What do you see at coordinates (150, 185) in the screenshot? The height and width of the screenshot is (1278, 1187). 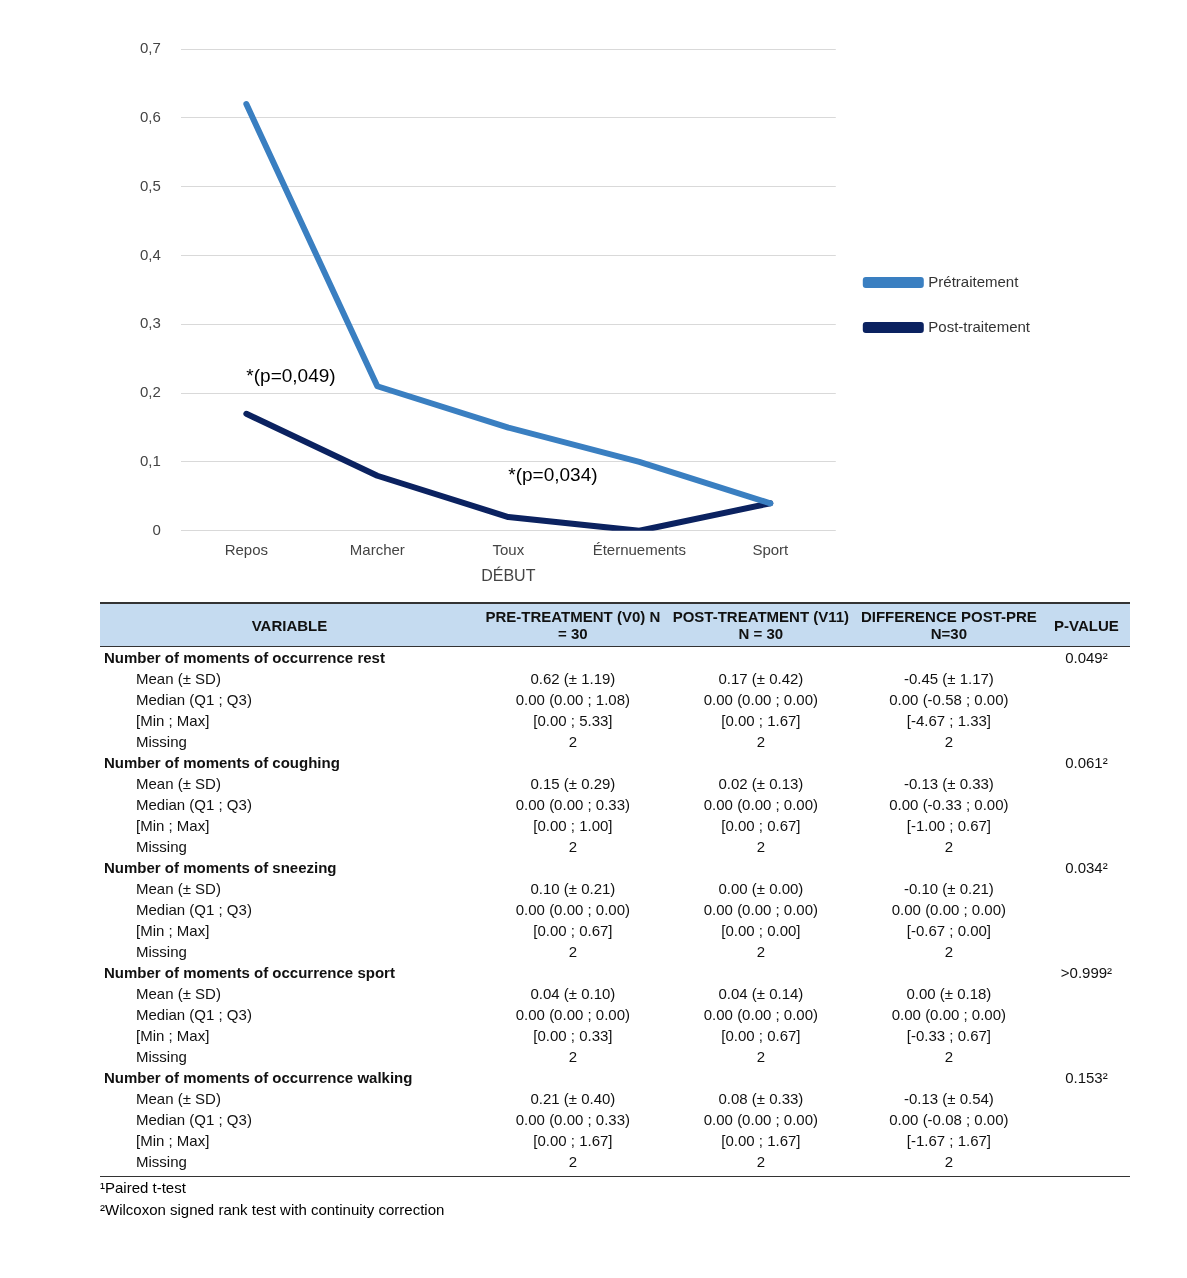 I see `y-tick-label: 0,5` at bounding box center [150, 185].